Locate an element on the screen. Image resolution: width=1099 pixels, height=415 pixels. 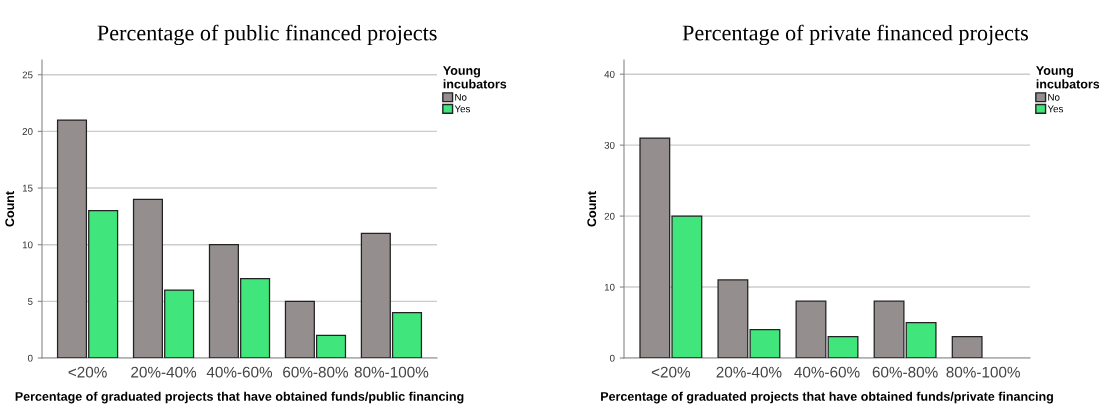
x-axis-title: Percentage of graduated projects that have obtained funds/private financing is located at coordinates (827, 397).